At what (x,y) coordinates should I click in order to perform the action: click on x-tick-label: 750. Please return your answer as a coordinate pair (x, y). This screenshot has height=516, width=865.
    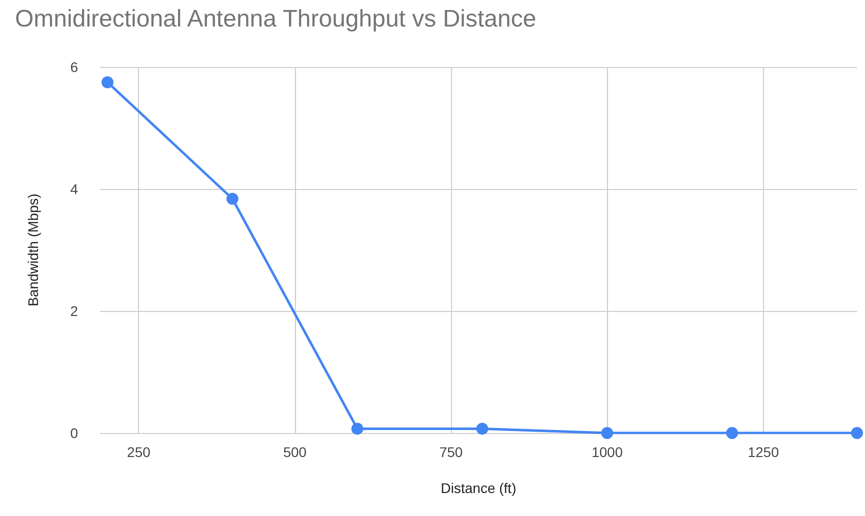
    Looking at the image, I should click on (451, 452).